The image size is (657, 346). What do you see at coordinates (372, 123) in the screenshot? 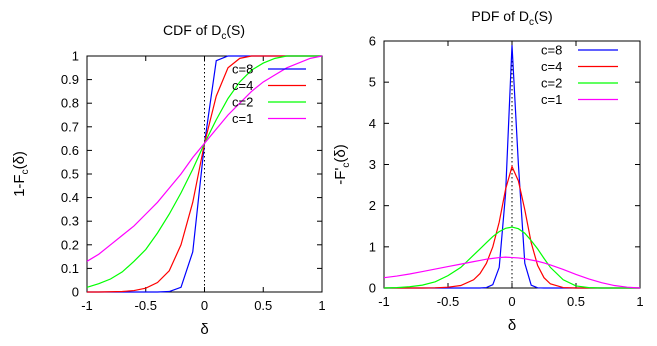
I see `y-tick-label: 4` at bounding box center [372, 123].